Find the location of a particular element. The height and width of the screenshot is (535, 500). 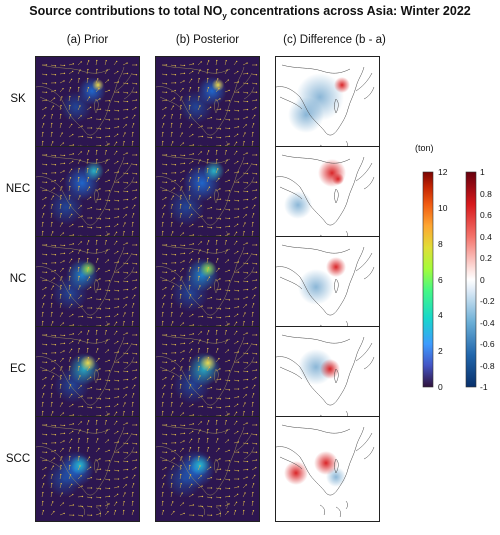

colorbar-absolute-tick: 10 is located at coordinates (443, 207).